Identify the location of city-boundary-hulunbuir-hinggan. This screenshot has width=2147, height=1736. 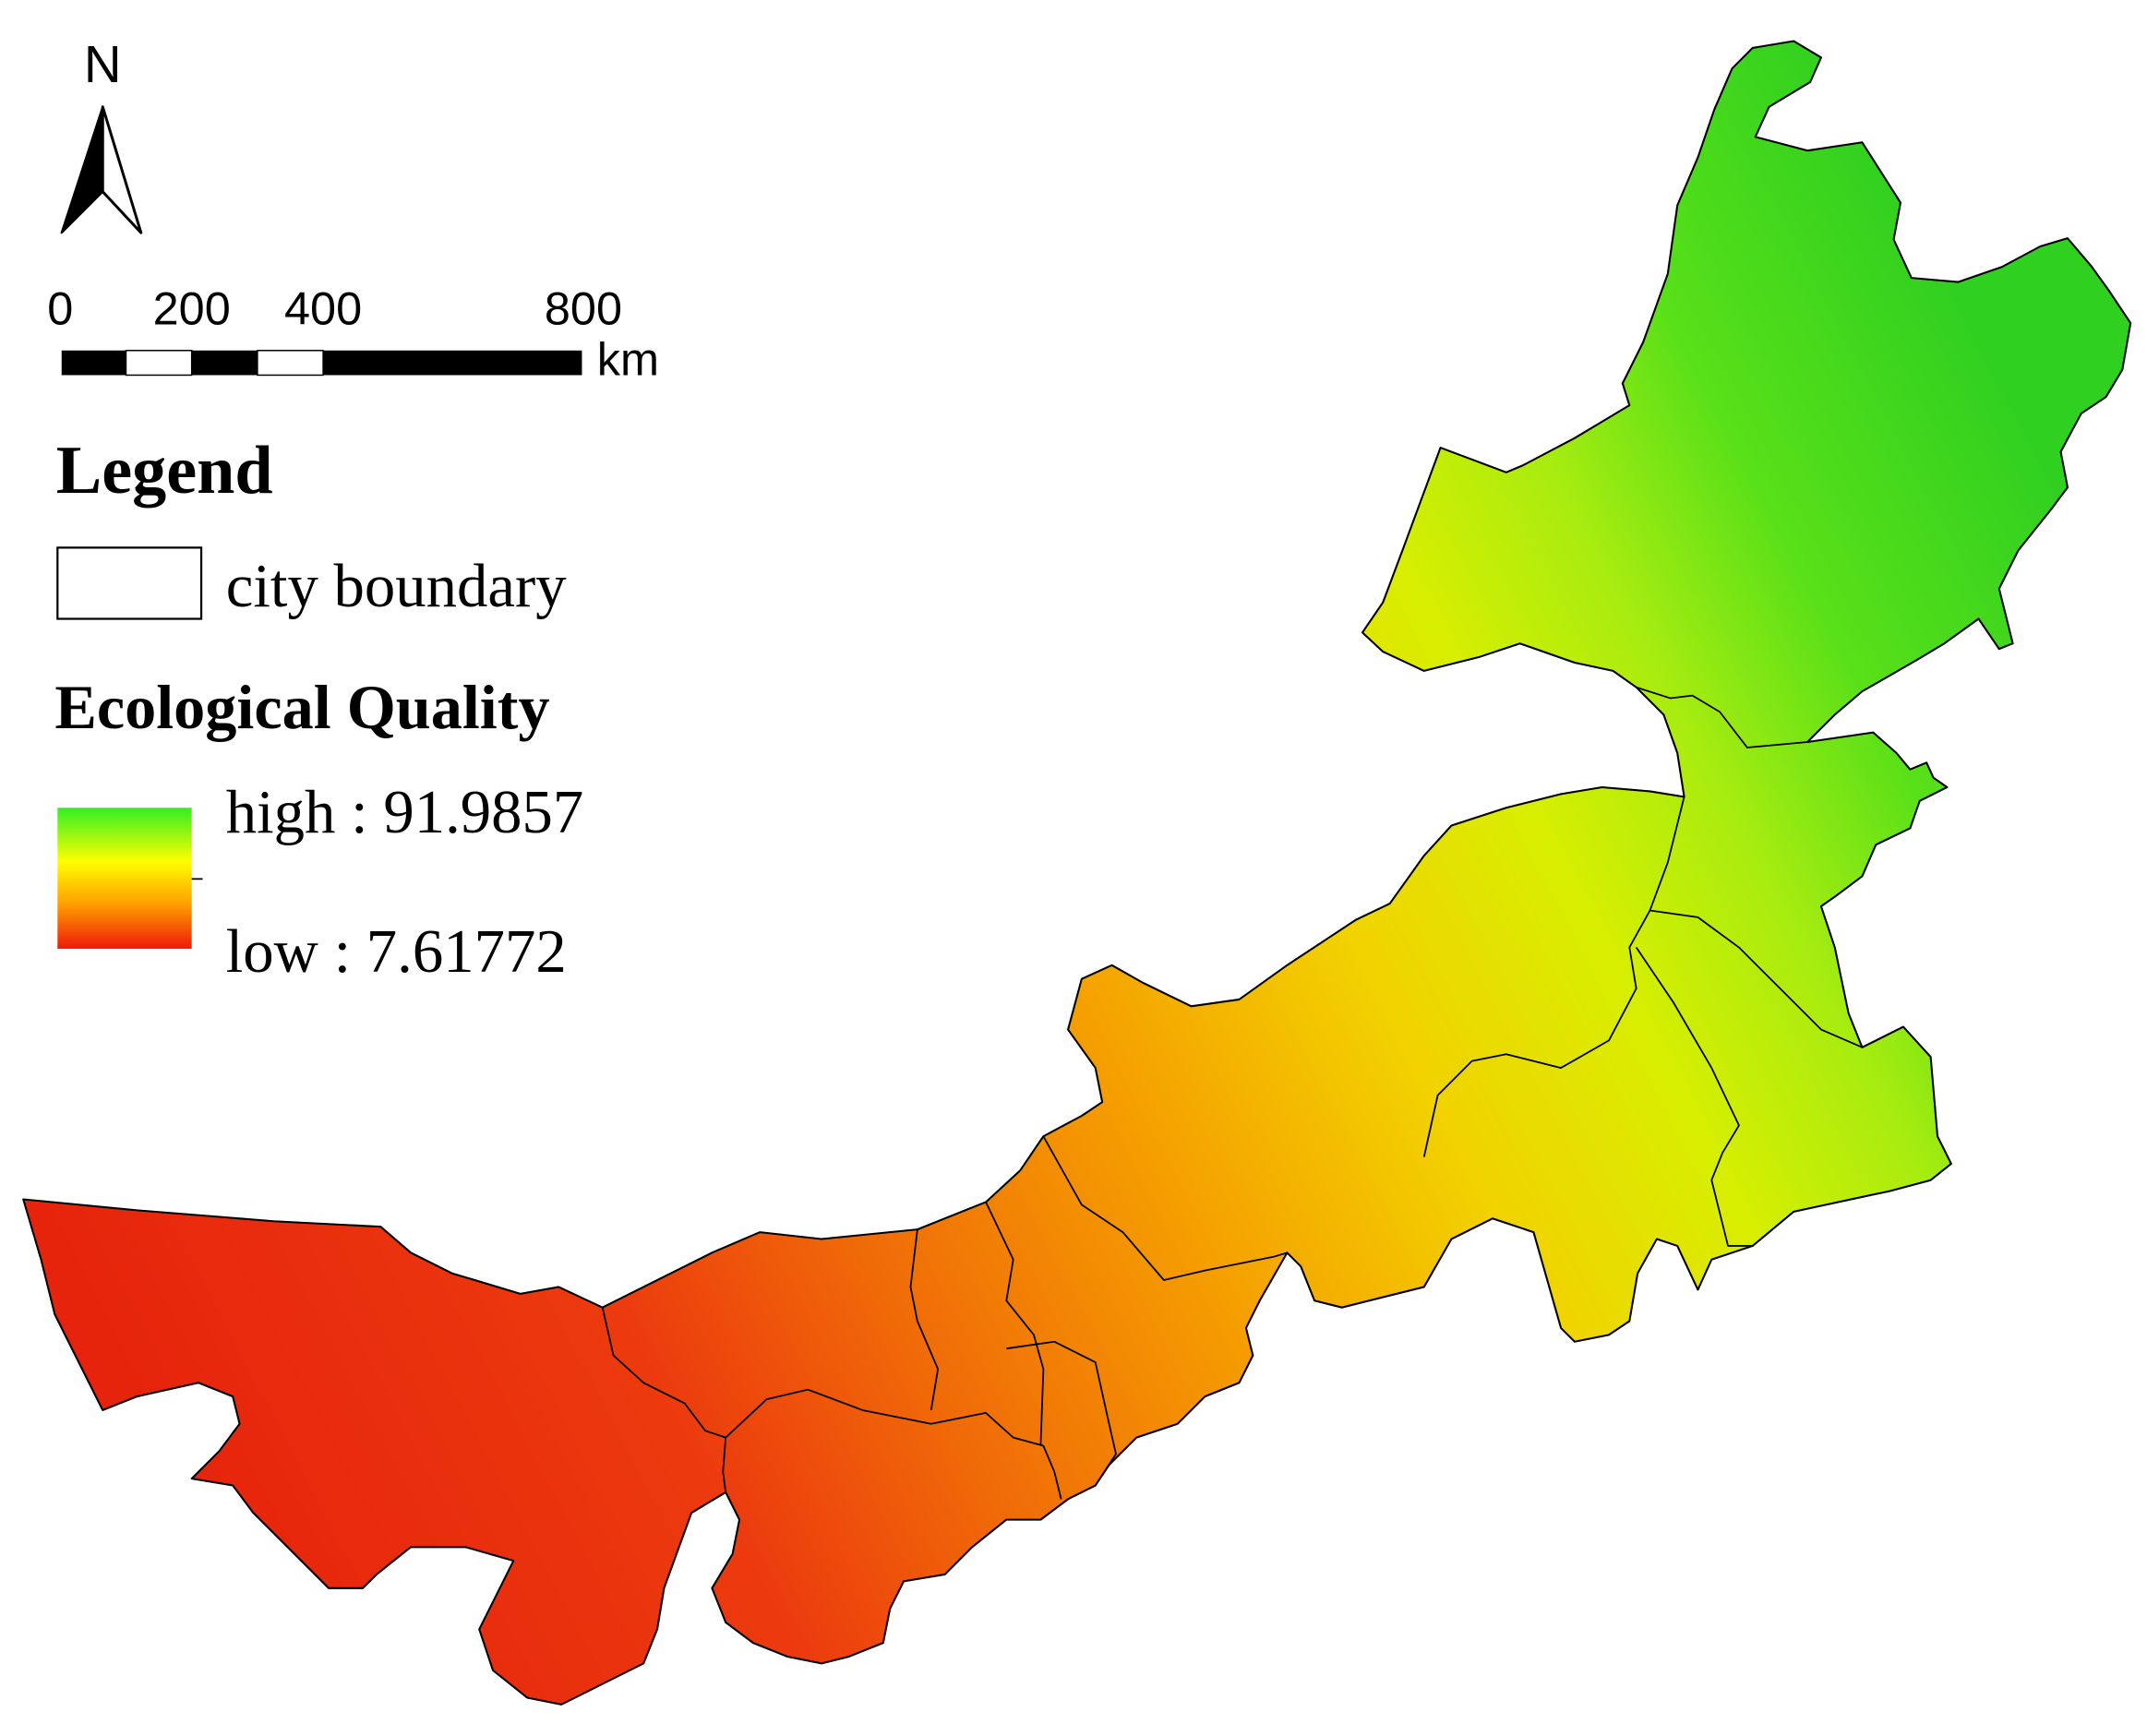
(1722, 717).